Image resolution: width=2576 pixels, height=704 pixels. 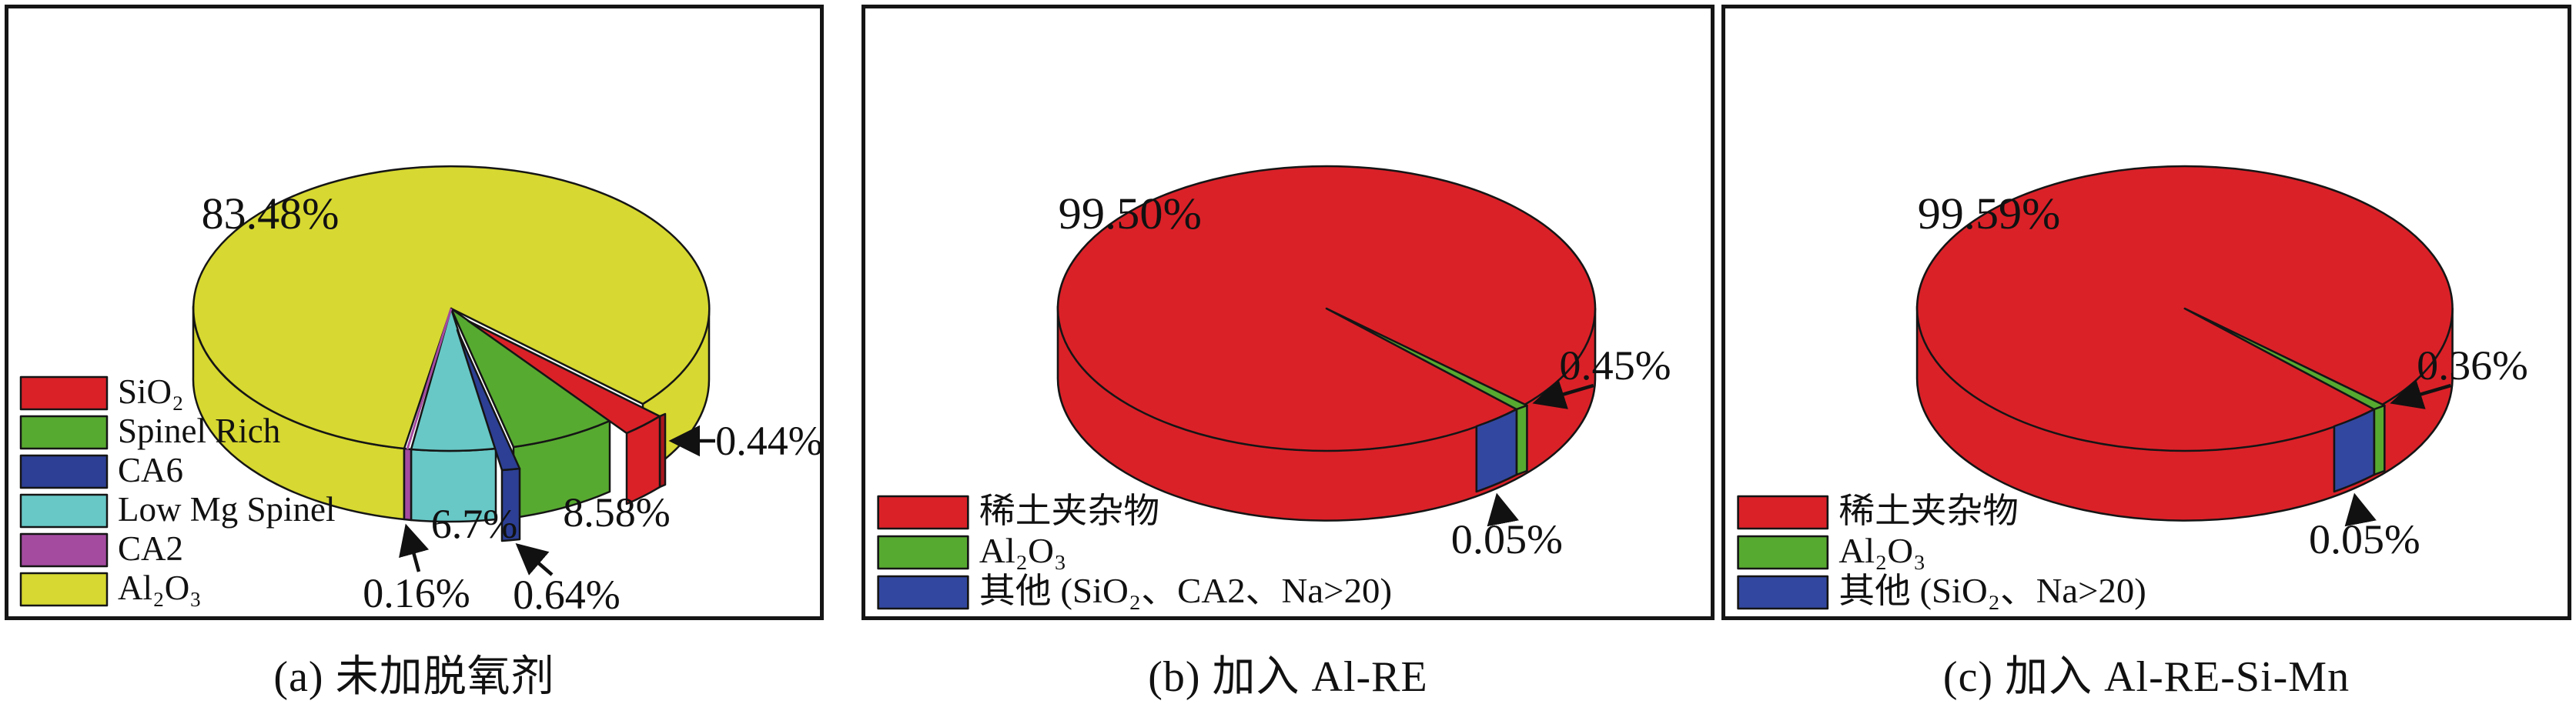 What do you see at coordinates (616, 513) in the screenshot?
I see `label-spinel-rich-pct: 8.58%` at bounding box center [616, 513].